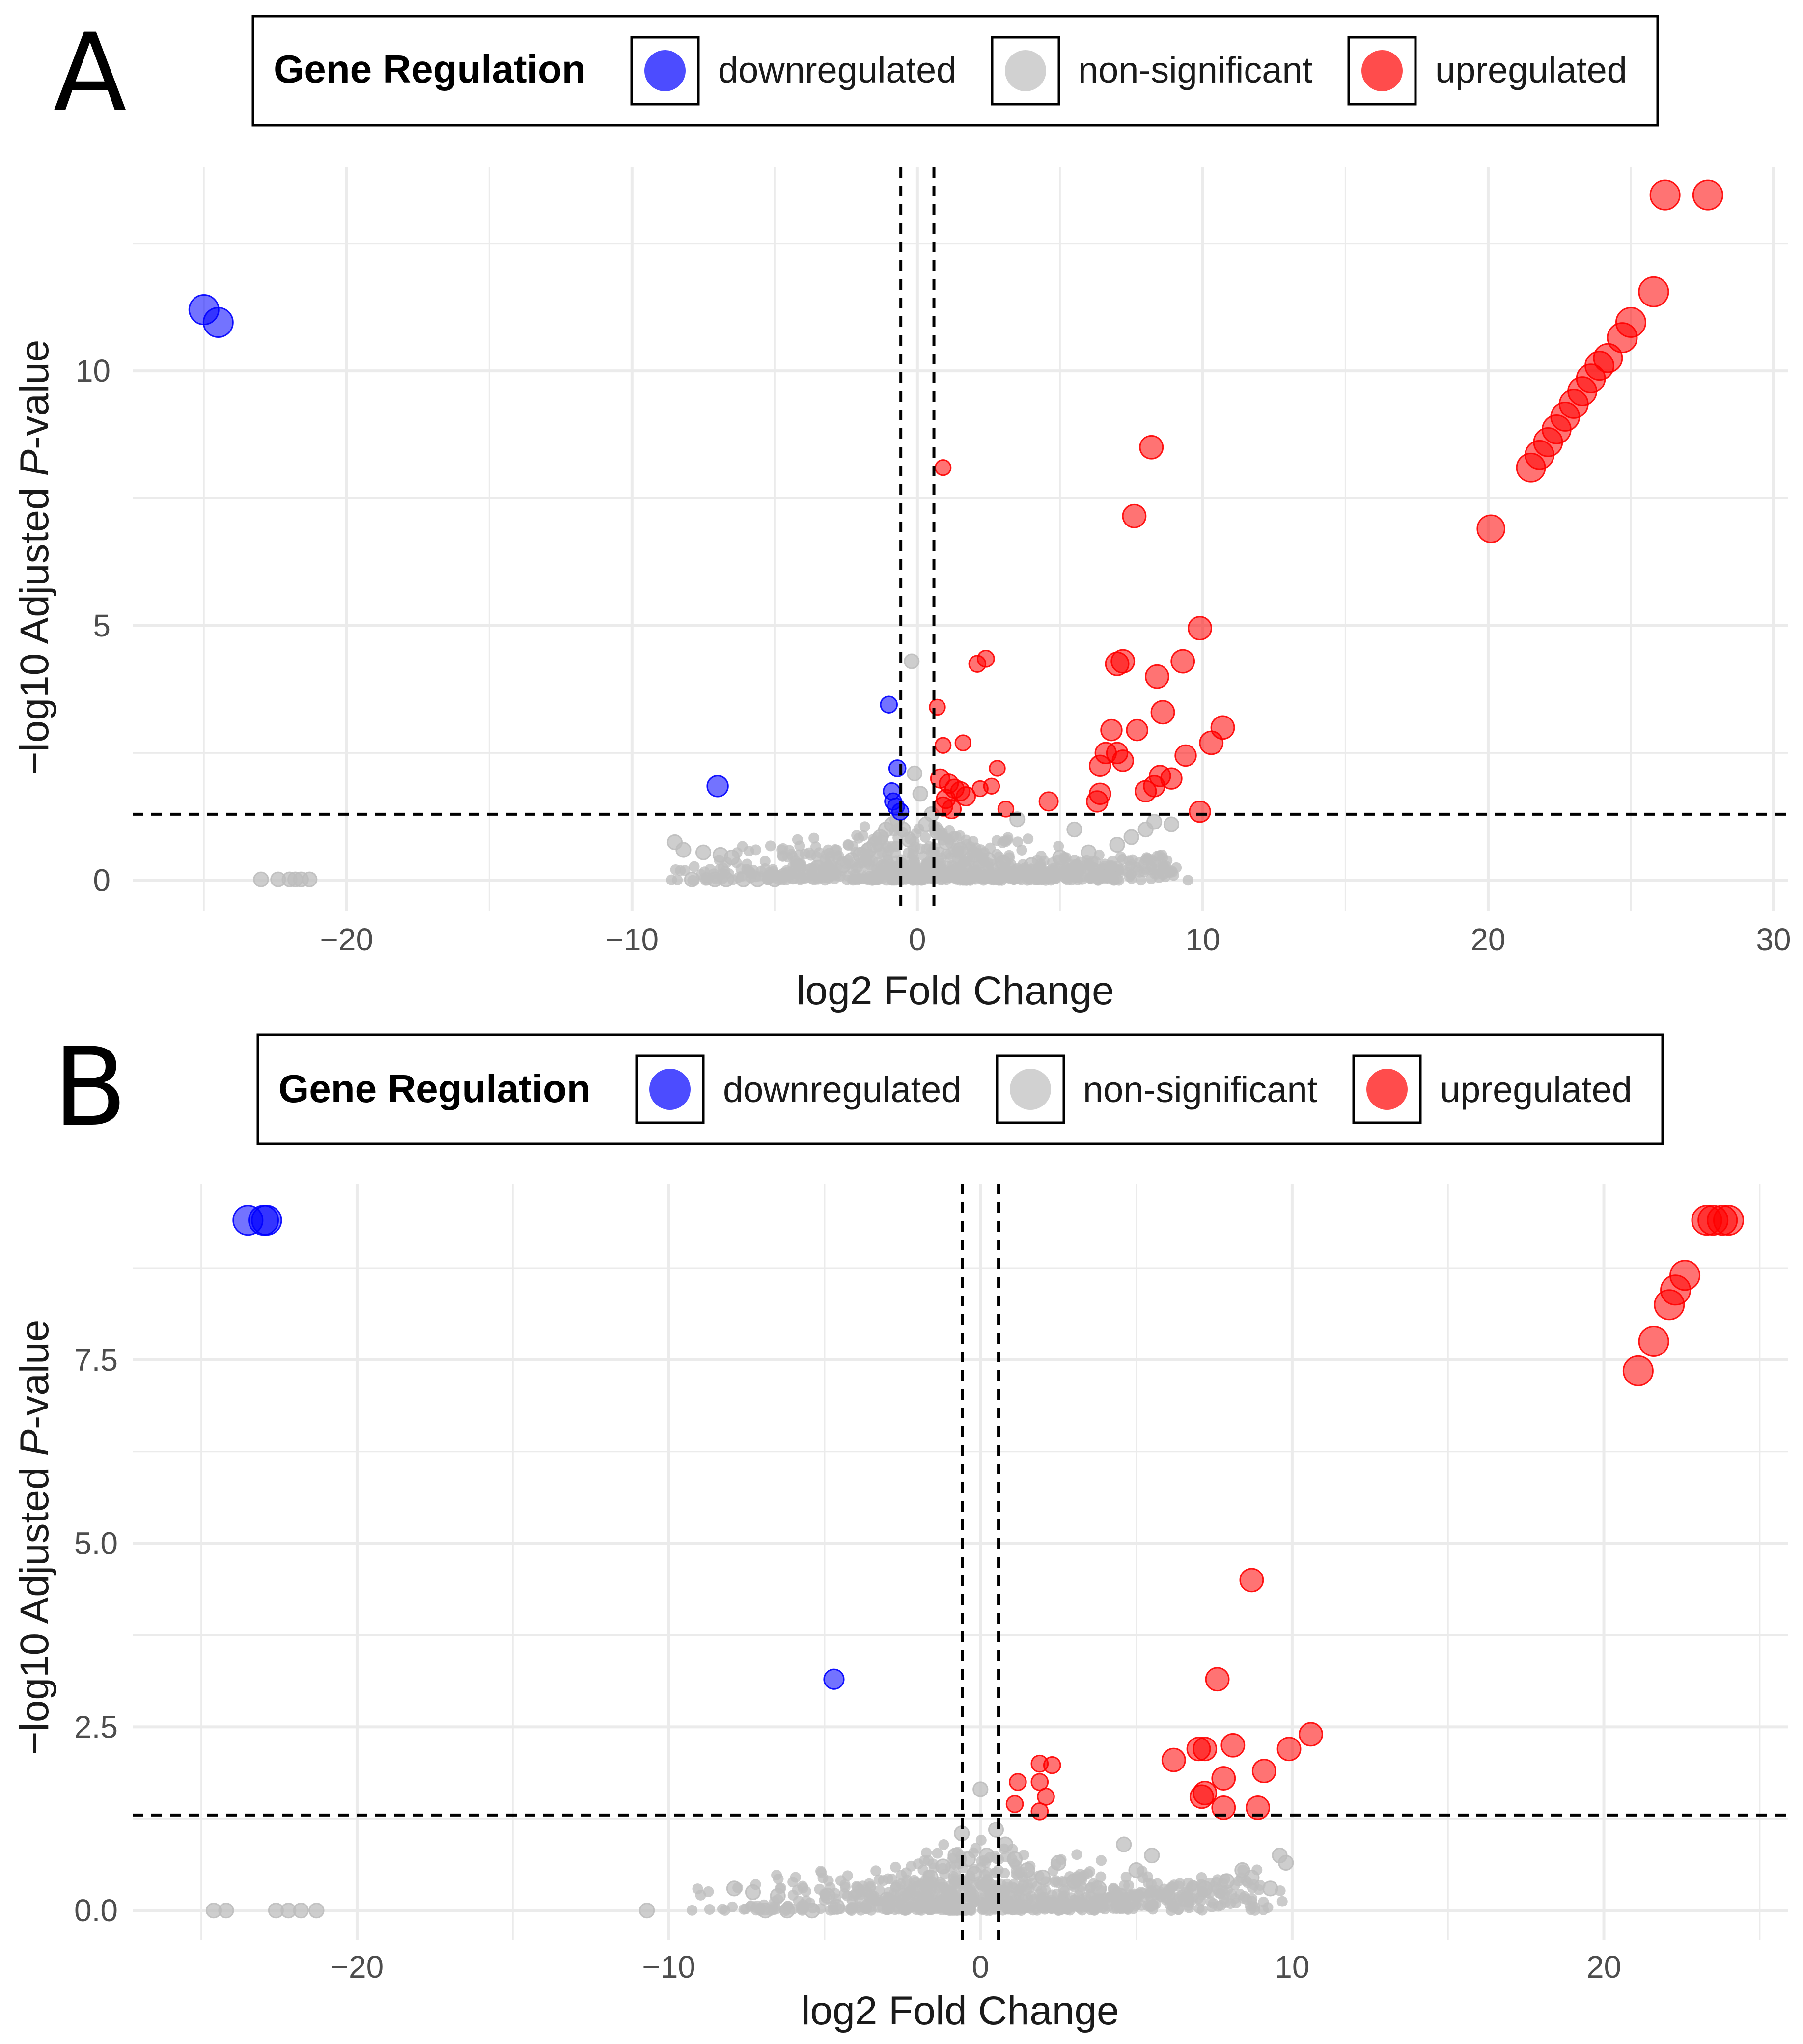  What do you see at coordinates (955, 990) in the screenshot?
I see `x-axis-title-a: log2 Fold Change` at bounding box center [955, 990].